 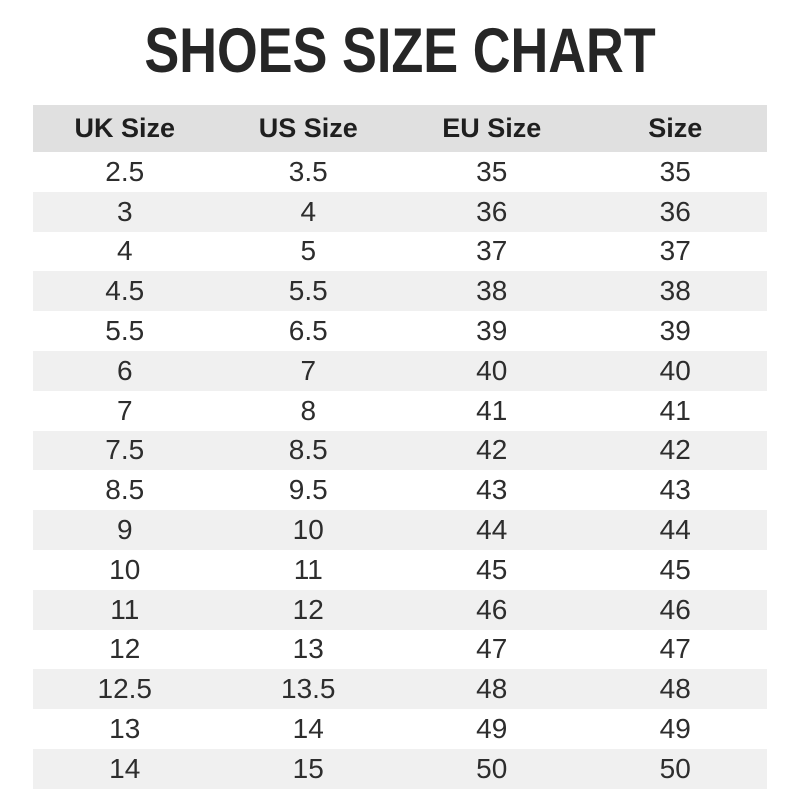 What do you see at coordinates (400, 609) in the screenshot?
I see `table-row: 11 12 46 46` at bounding box center [400, 609].